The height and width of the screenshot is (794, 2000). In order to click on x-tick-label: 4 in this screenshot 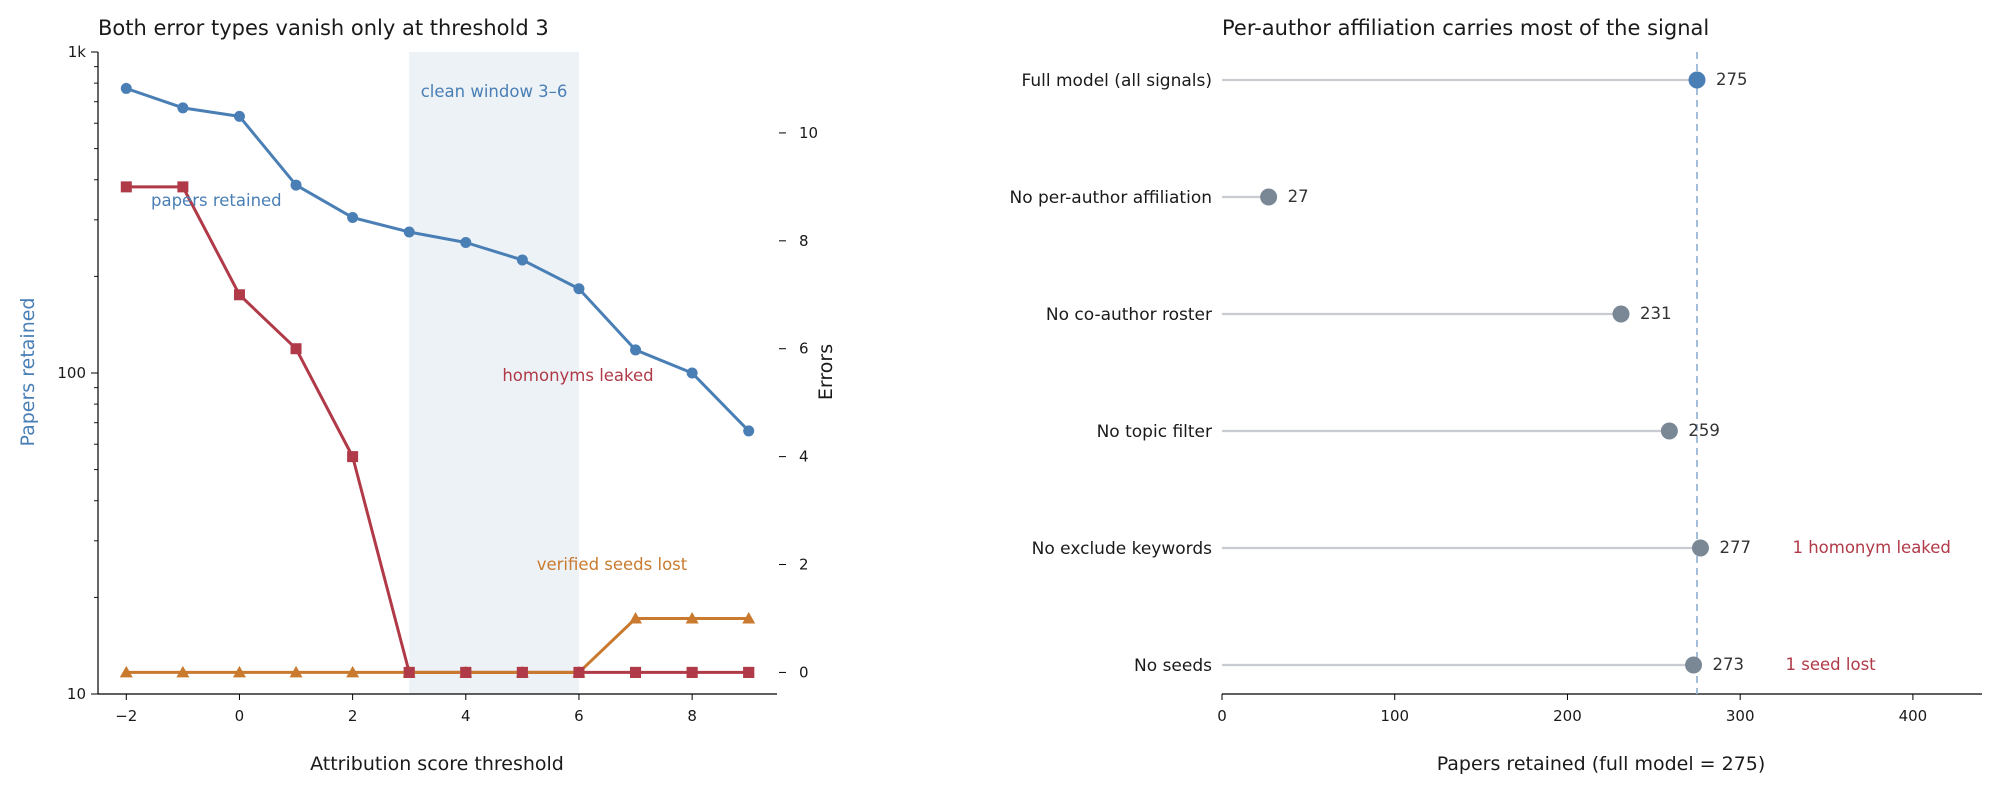, I will do `click(466, 716)`.